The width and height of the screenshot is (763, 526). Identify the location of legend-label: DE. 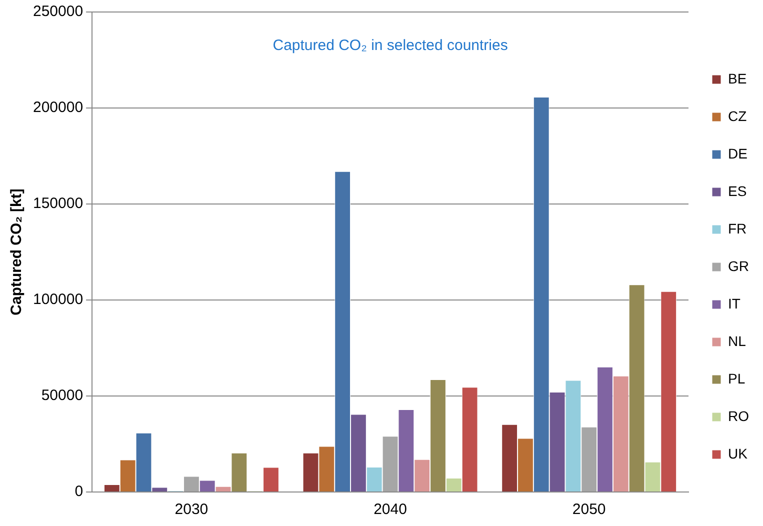
(738, 153).